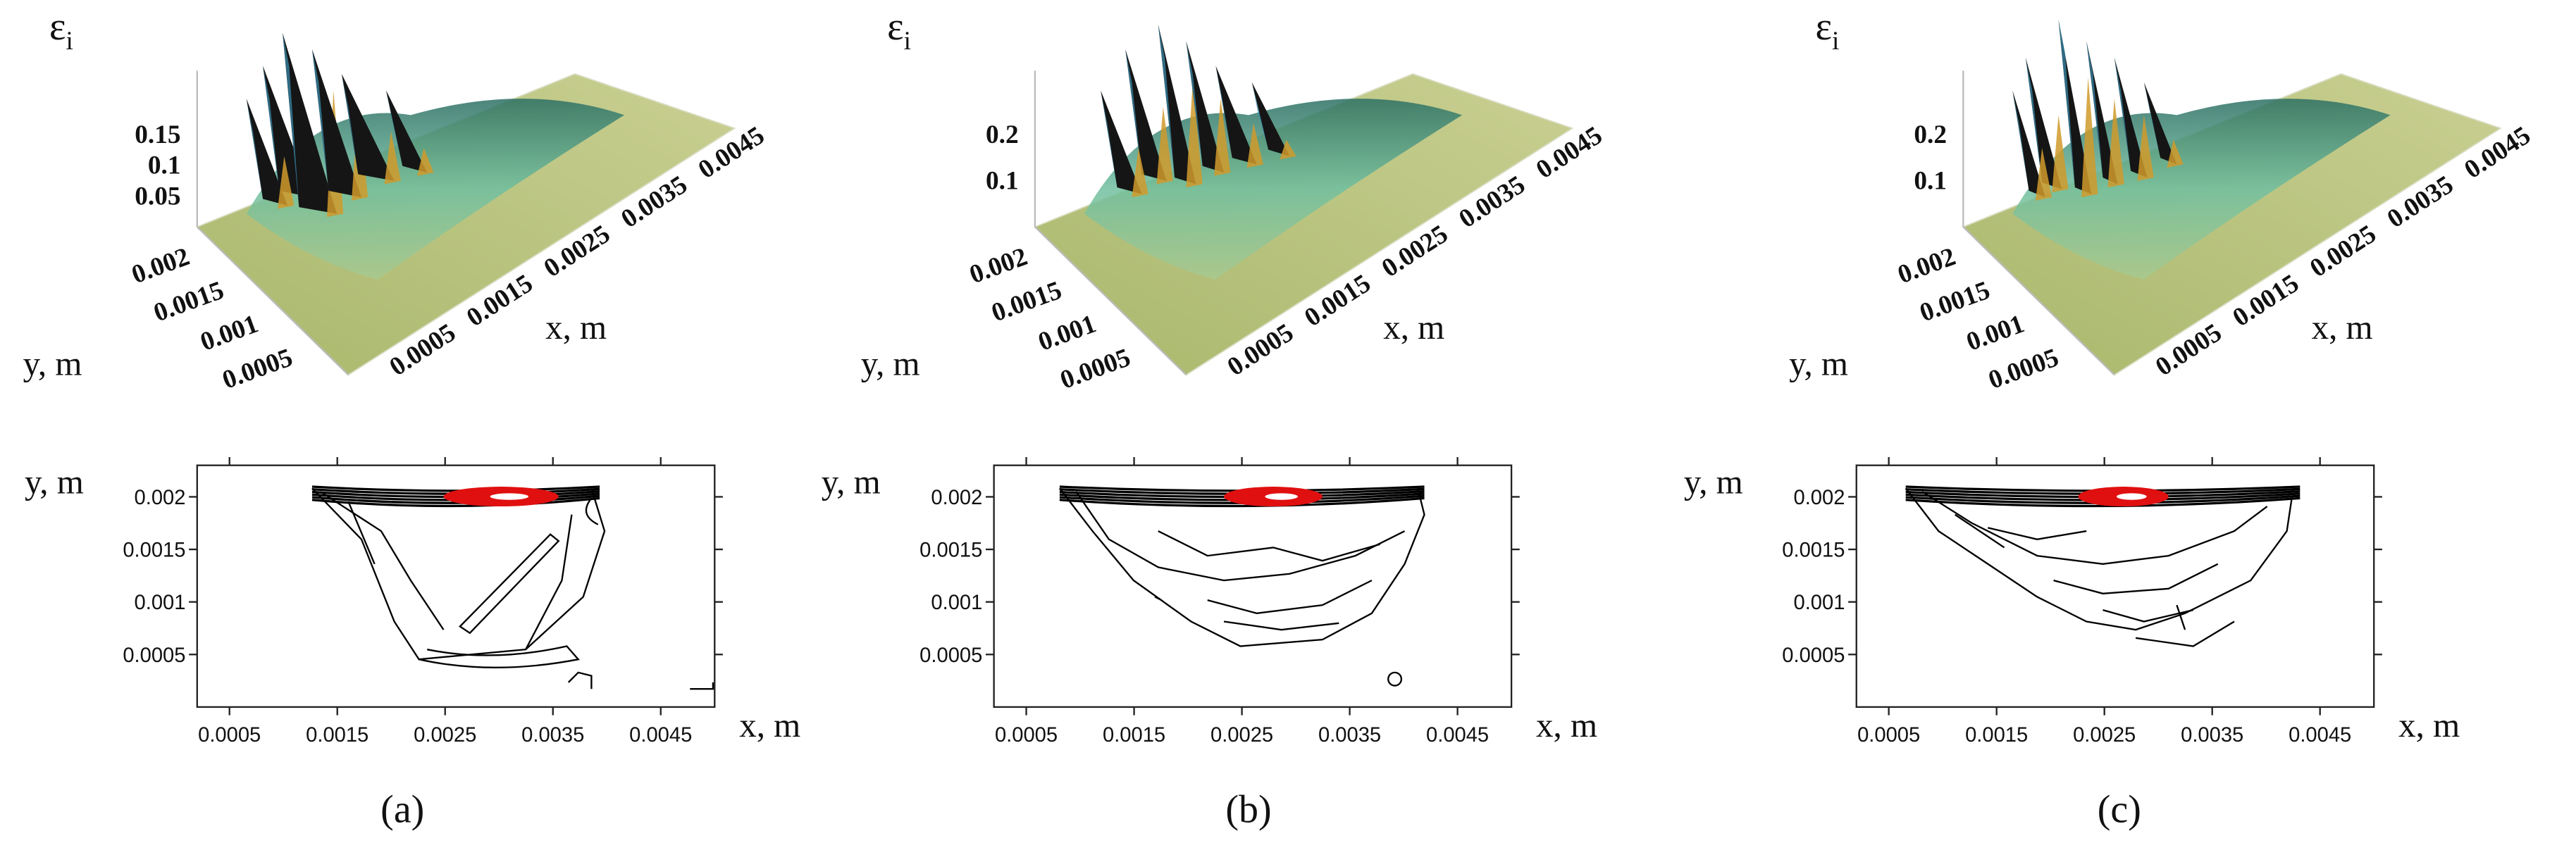  What do you see at coordinates (257, 369) in the screenshot?
I see `y-tick-label-3d: 0.0005` at bounding box center [257, 369].